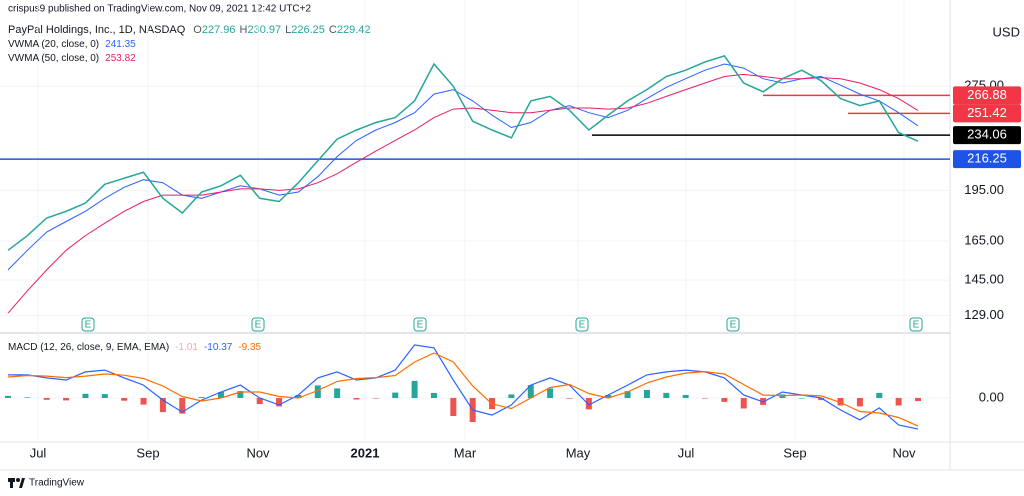  Describe the element at coordinates (1006, 31) in the screenshot. I see `currency: USD` at that location.